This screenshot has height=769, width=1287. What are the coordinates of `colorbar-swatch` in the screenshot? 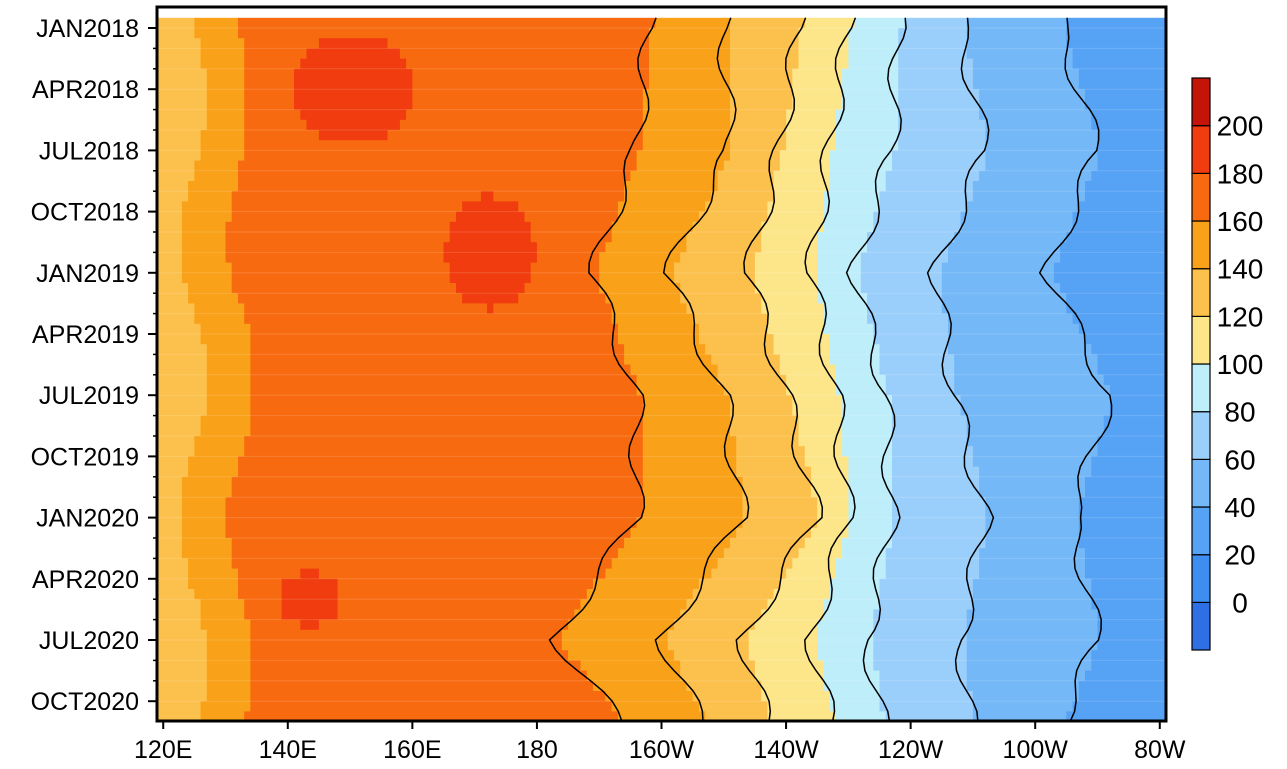 It's located at (1201, 483).